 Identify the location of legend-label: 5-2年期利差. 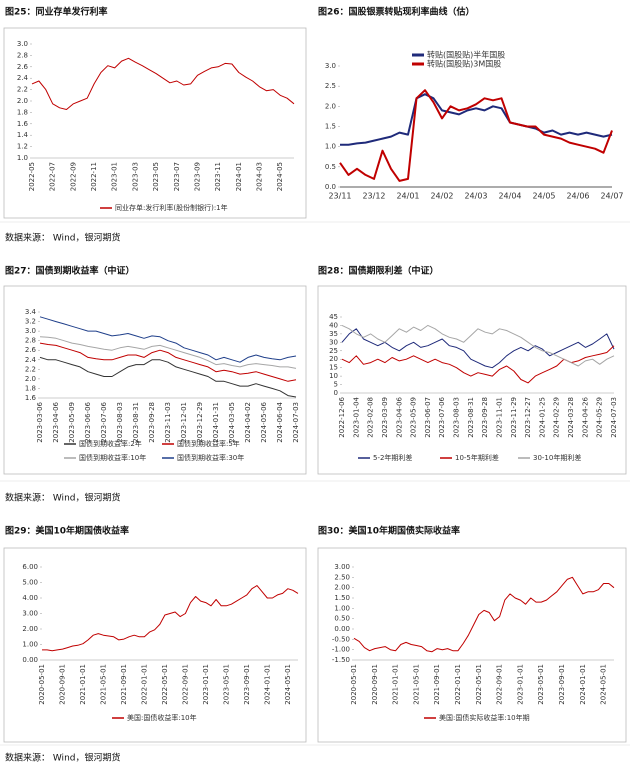
(392, 457).